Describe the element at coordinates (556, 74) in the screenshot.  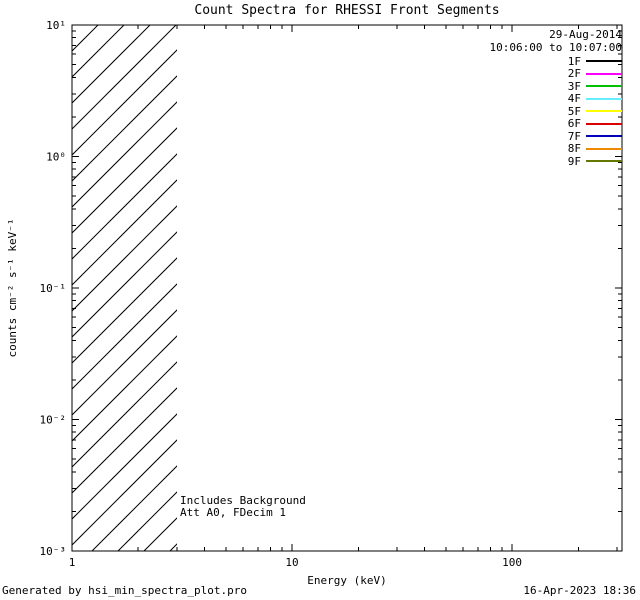
I see `legend-entry: 2F` at that location.